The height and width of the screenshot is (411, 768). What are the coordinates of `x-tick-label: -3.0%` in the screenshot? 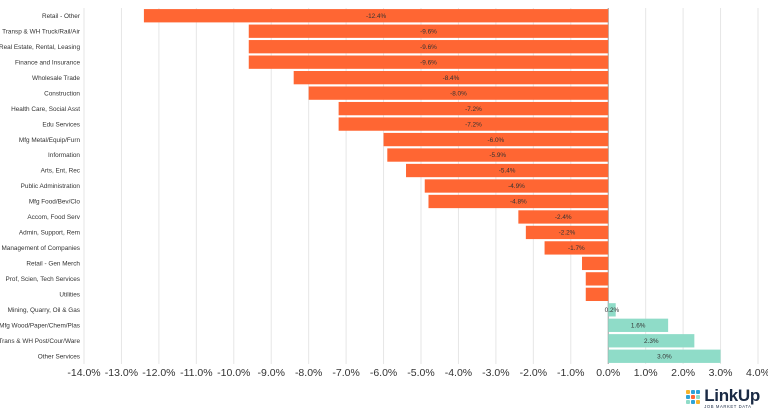 It's located at (495, 373).